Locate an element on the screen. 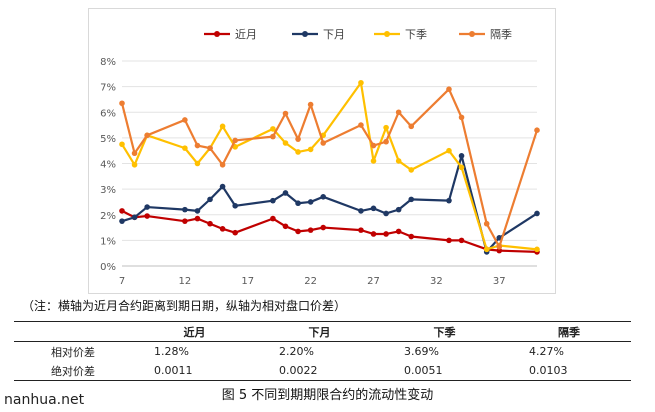 The height and width of the screenshot is (412, 655). table-header-blank is located at coordinates (73, 332).